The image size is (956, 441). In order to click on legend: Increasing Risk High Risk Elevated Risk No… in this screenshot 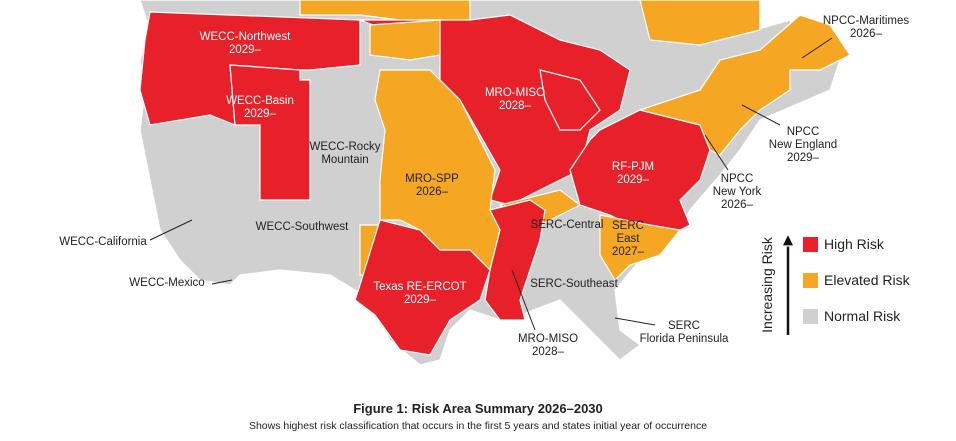, I will do `click(835, 283)`.